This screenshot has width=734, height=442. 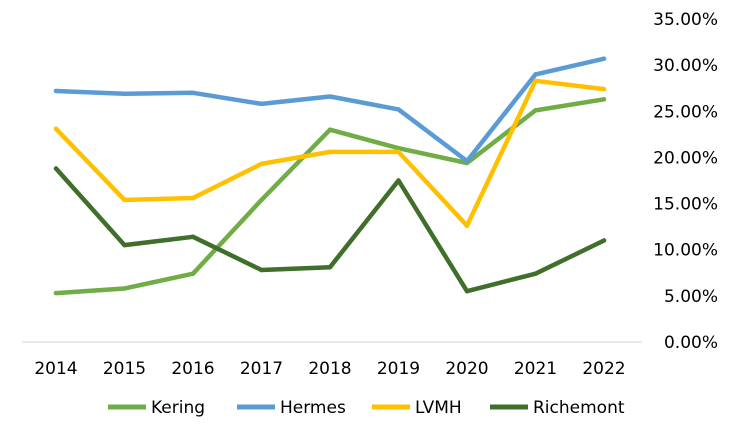 What do you see at coordinates (55, 369) in the screenshot?
I see `x-tick-label: 2014` at bounding box center [55, 369].